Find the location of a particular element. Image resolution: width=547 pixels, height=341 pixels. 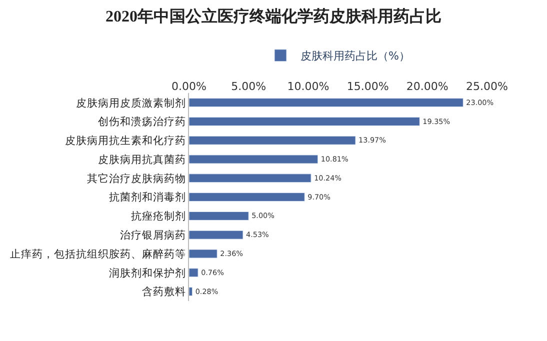

chart-title: 2020年中国公立医疗终端化学药皮肤科用药占比 is located at coordinates (274, 16).